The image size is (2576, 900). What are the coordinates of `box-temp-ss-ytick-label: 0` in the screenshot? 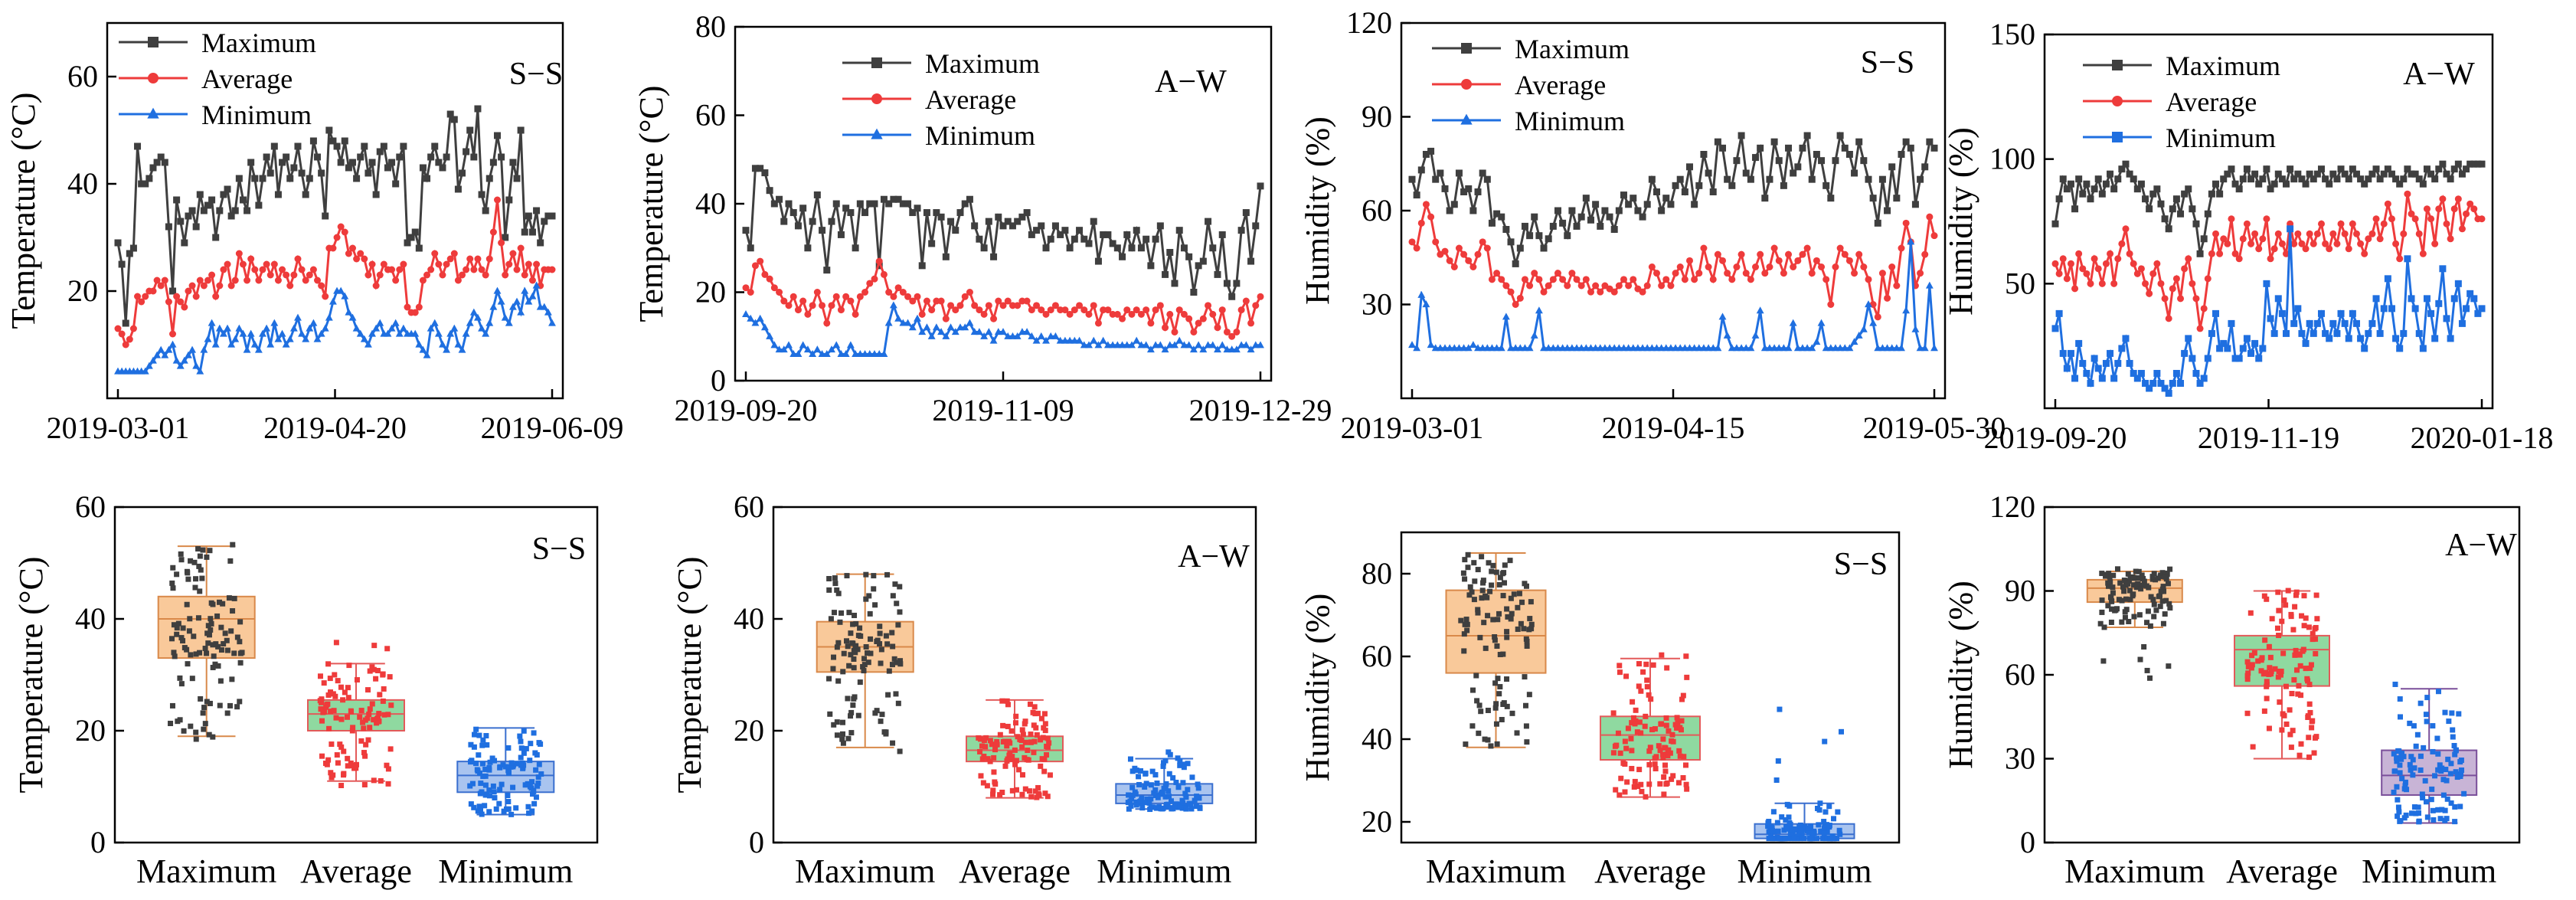 It's located at (98, 842).